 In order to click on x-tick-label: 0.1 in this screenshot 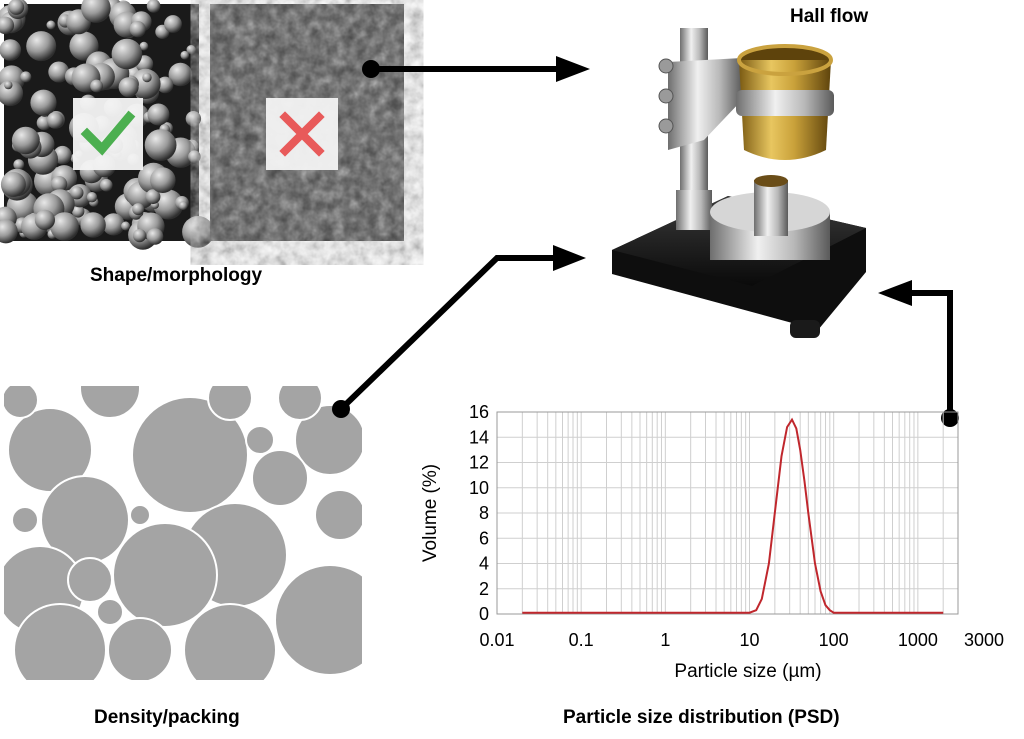, I will do `click(581, 640)`.